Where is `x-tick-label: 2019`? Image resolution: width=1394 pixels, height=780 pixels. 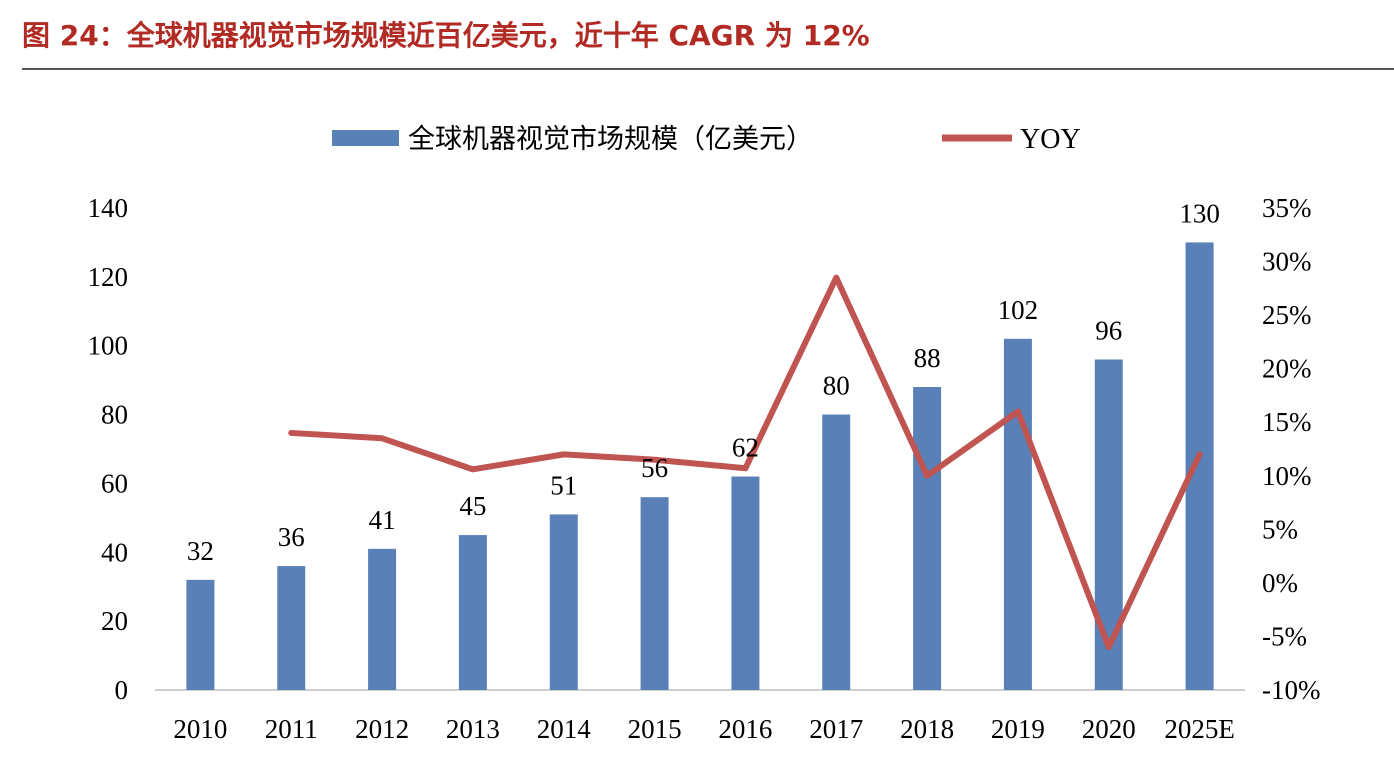
x-tick-label: 2019 is located at coordinates (1018, 729).